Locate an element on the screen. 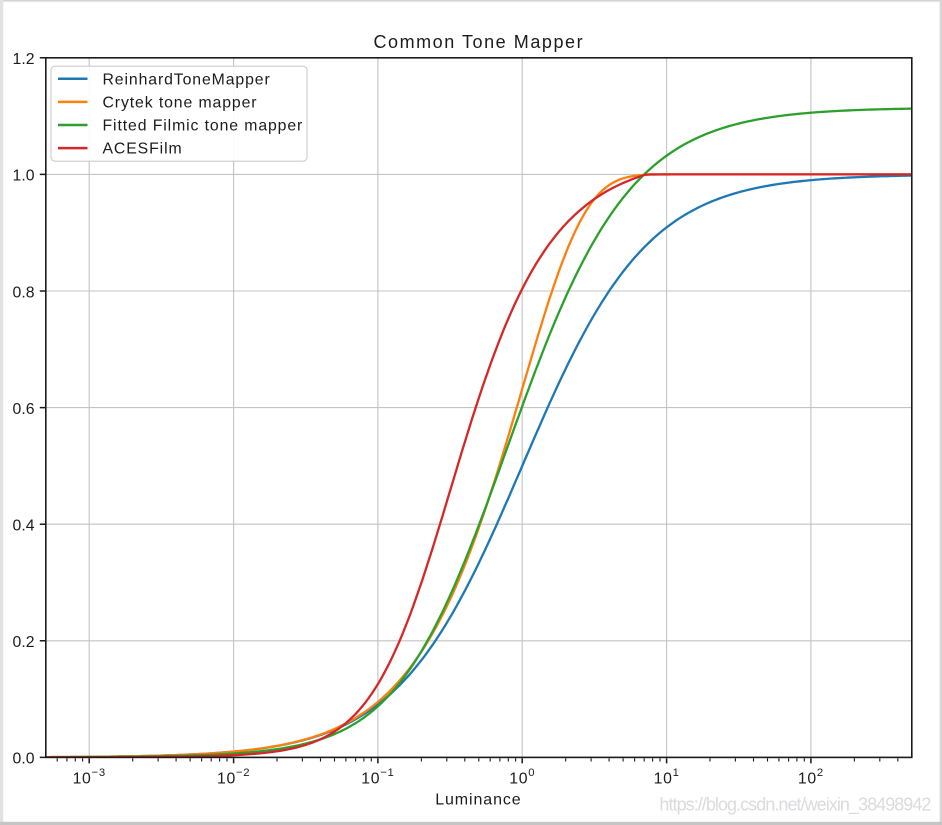 The width and height of the screenshot is (942, 825). svg-text: 0.4 is located at coordinates (24, 526).